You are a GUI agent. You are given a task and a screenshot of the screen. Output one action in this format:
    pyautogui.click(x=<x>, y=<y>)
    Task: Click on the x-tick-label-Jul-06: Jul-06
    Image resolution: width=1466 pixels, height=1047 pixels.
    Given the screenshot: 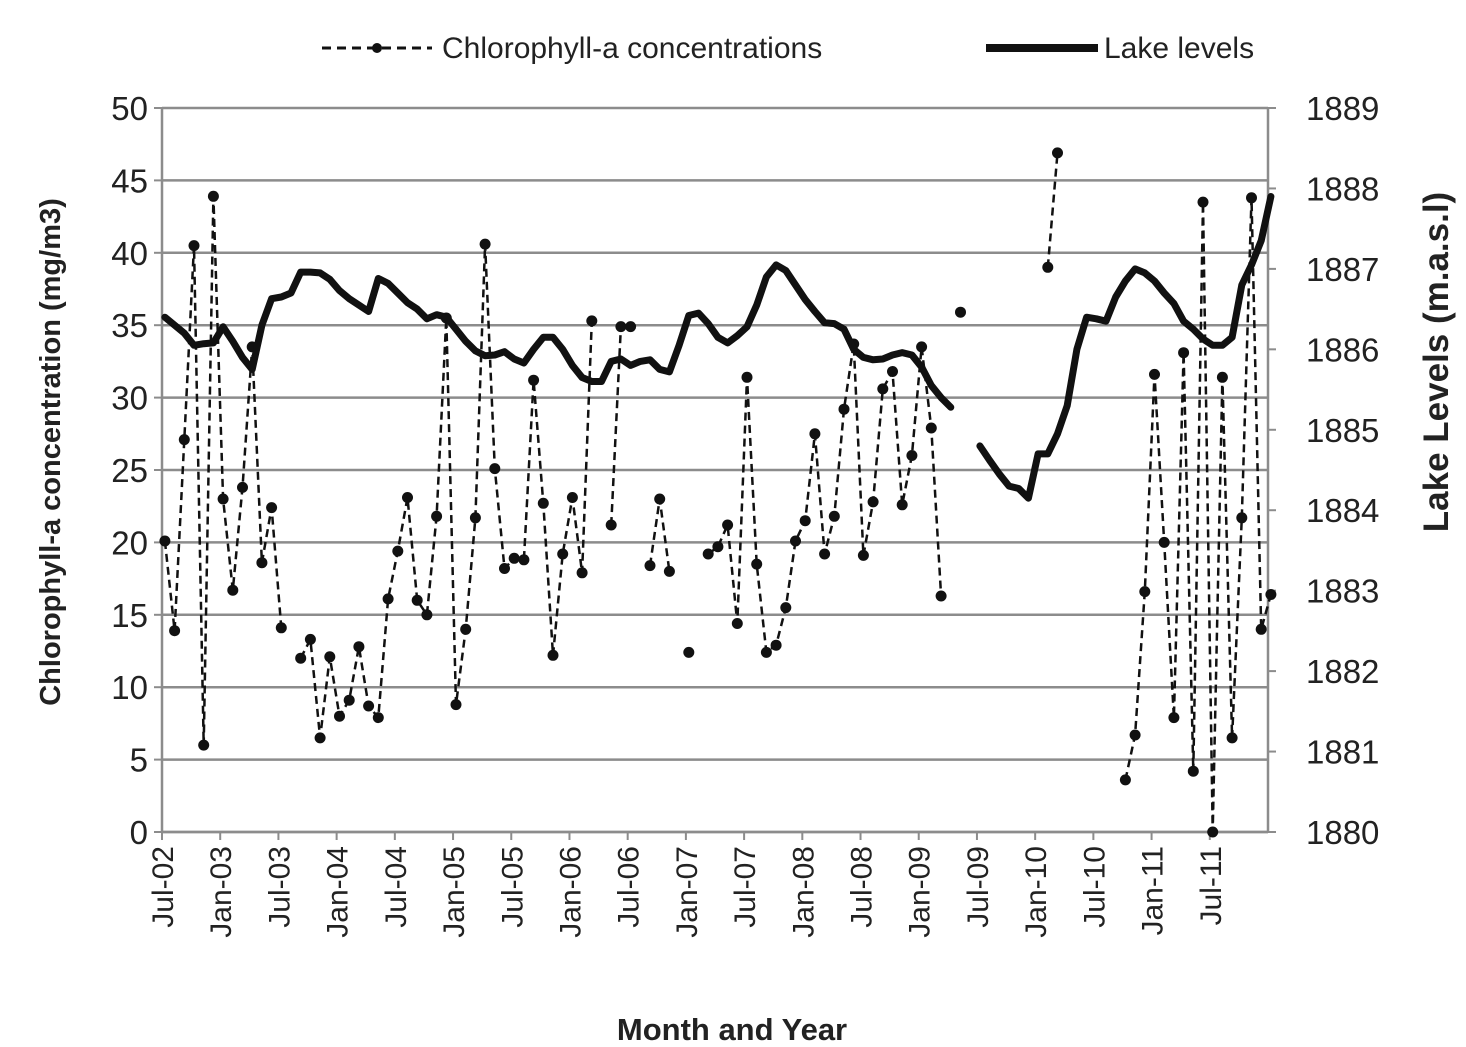 What is the action you would take?
    pyautogui.click(x=629, y=887)
    